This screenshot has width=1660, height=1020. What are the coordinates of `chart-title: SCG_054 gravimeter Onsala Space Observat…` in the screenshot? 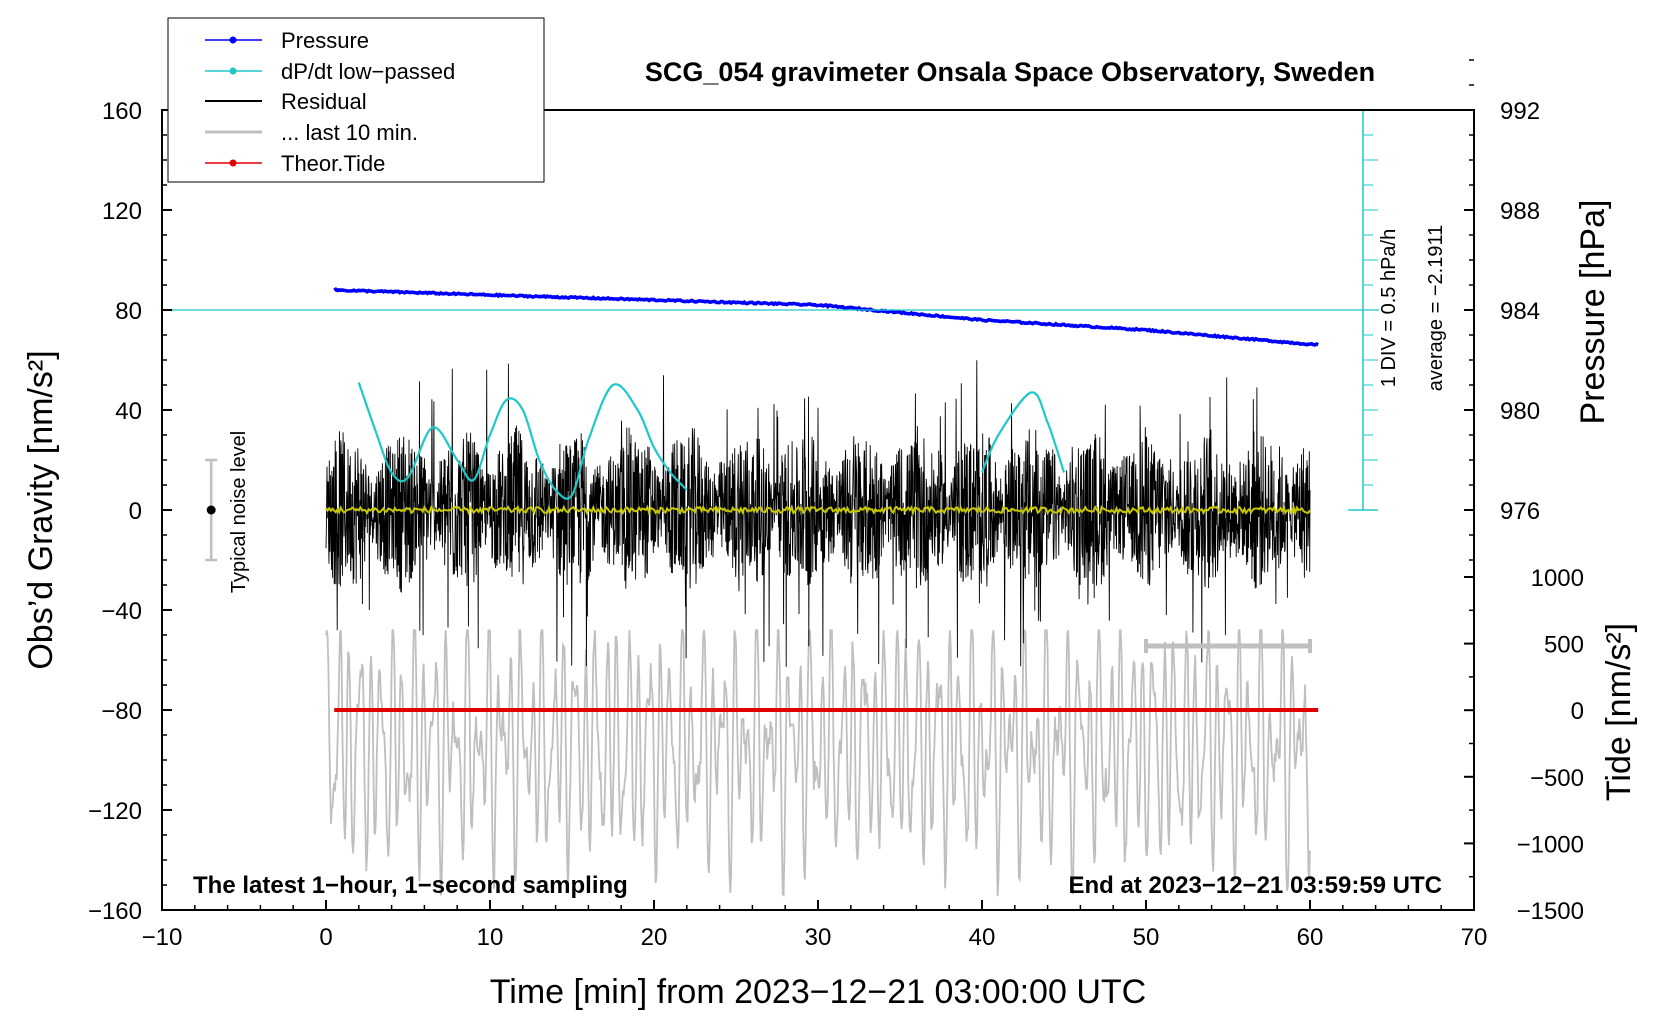 It's located at (1010, 72).